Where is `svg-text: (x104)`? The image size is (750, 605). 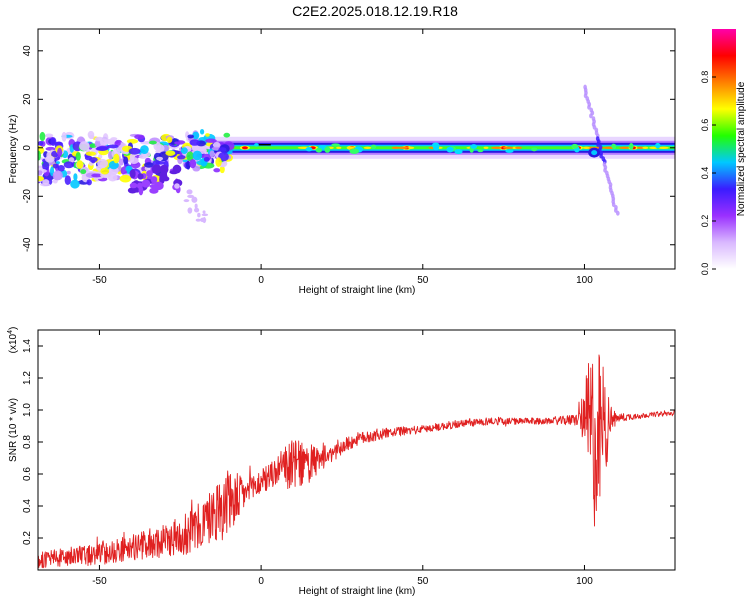
svg-text: (x104) is located at coordinates (13, 340).